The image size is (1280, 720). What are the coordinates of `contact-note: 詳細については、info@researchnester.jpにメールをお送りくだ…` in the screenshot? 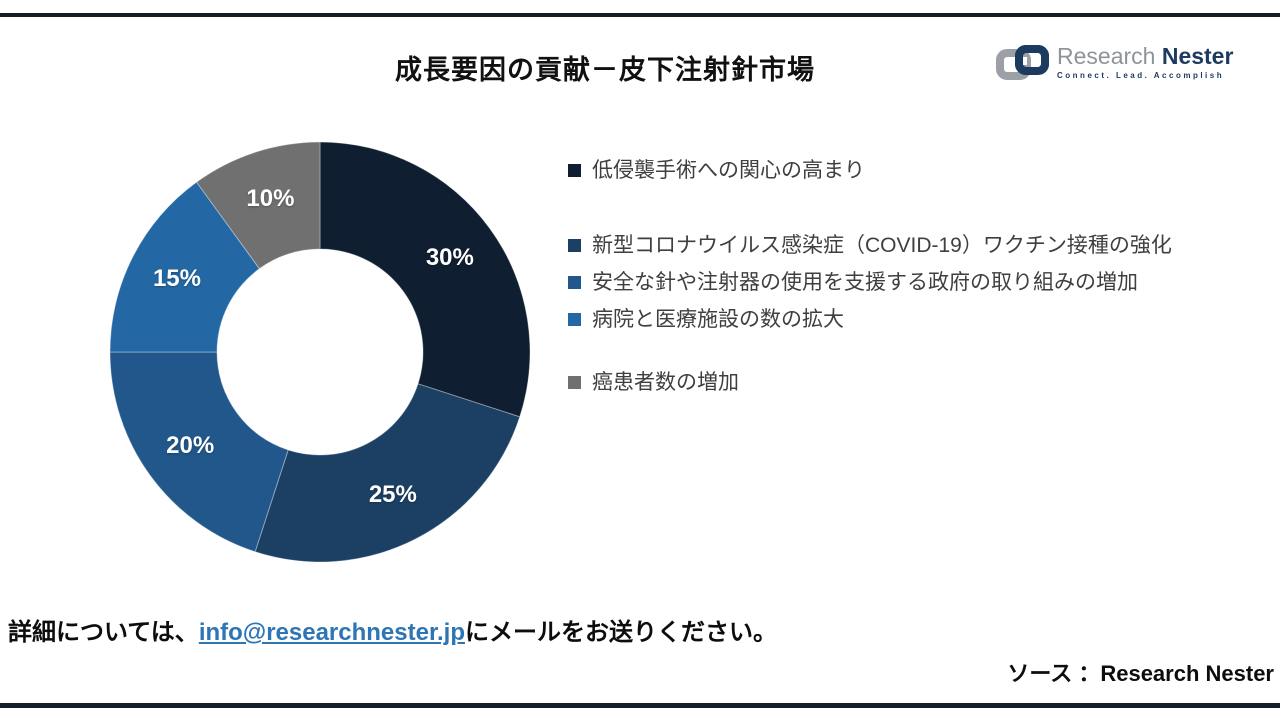 It's located at (392, 629).